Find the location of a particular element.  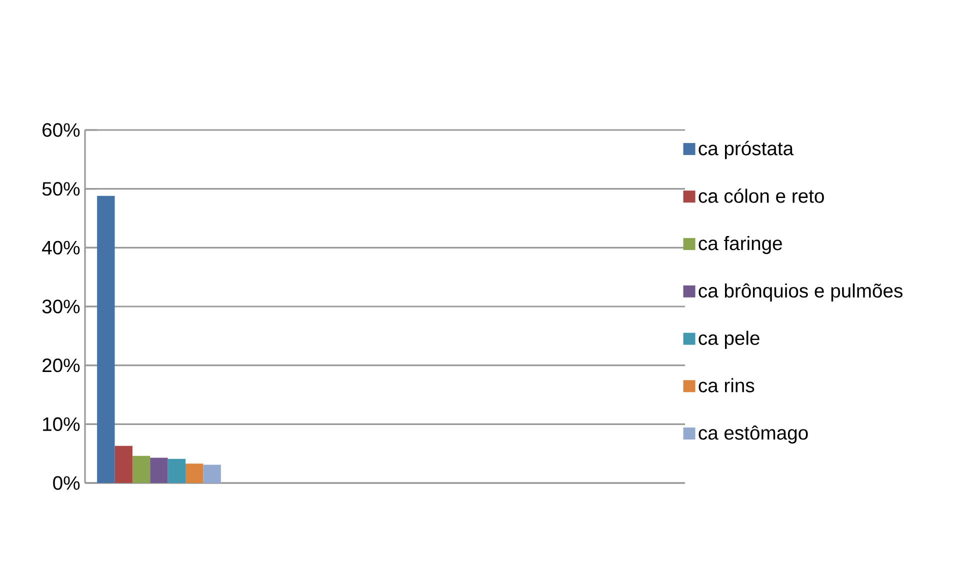

y-tick-label: 10% is located at coordinates (61, 424).